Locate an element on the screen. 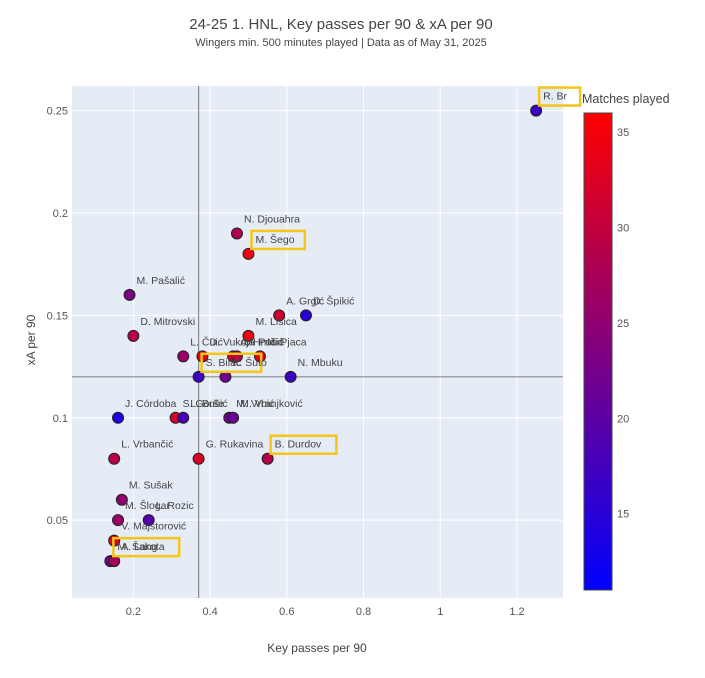 This screenshot has width=705, height=678. point-label: M. Lisica is located at coordinates (276, 322).